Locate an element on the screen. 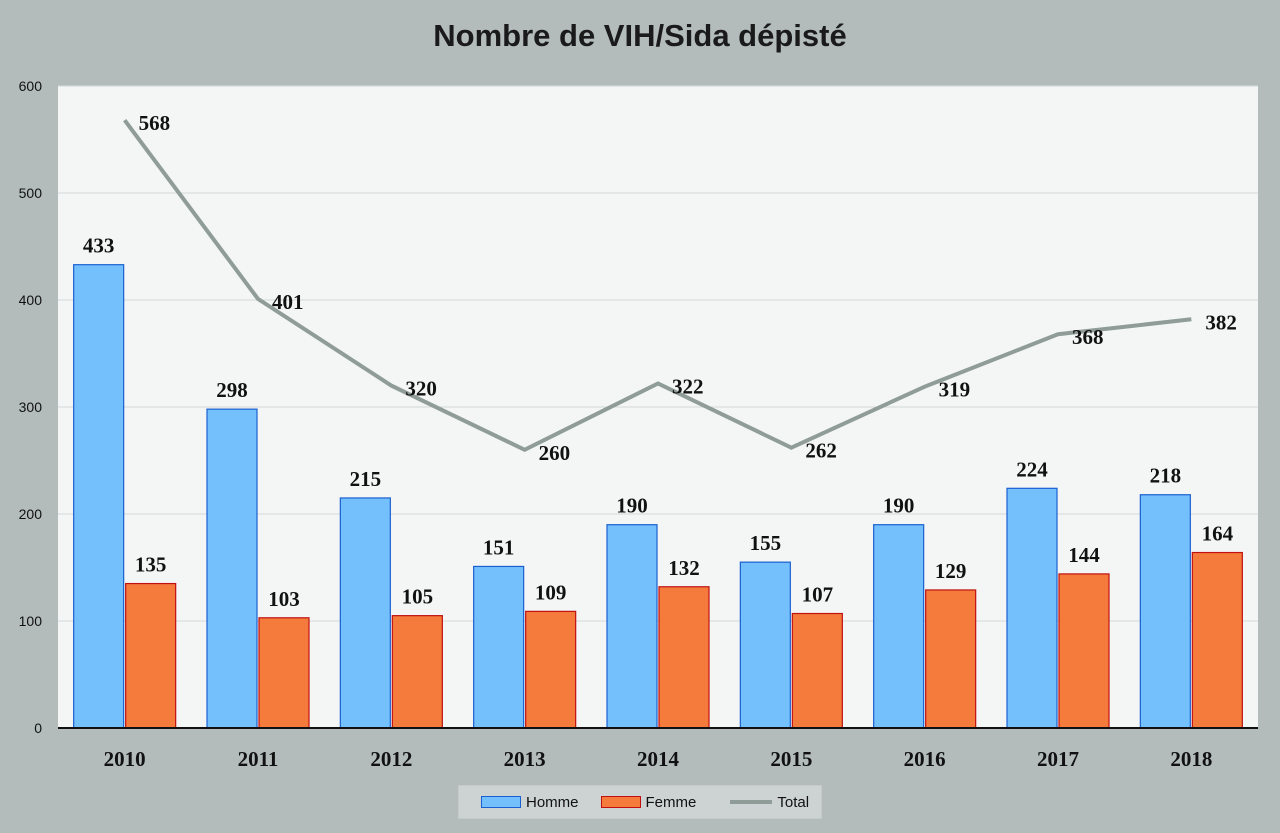 The image size is (1280, 833). y-tick-label: 100 is located at coordinates (31, 621).